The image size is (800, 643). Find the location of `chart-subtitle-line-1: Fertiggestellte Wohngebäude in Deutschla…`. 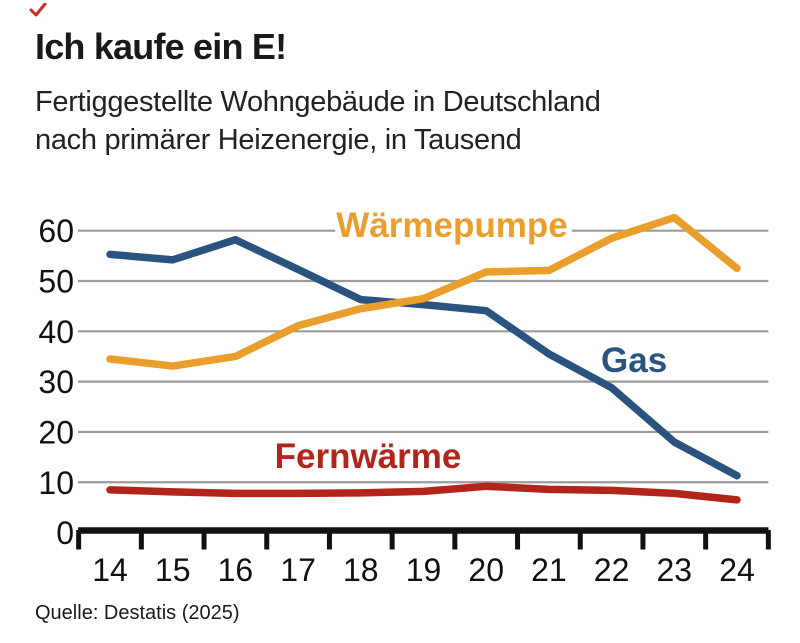

chart-subtitle-line-1: Fertiggestellte Wohngebäude in Deutschla… is located at coordinates (318, 102).